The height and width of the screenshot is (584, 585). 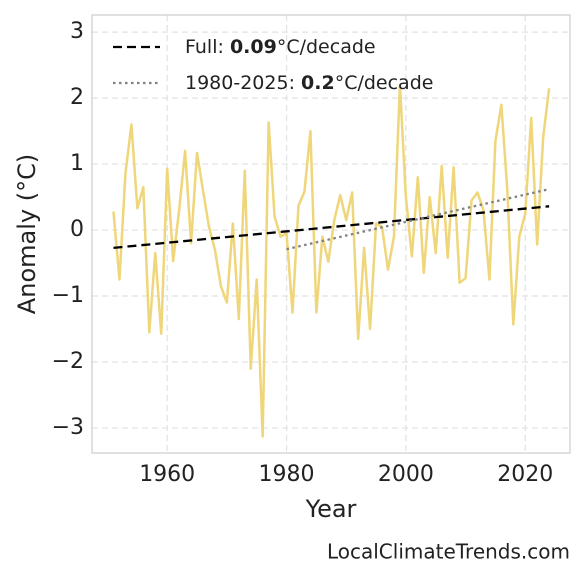 What do you see at coordinates (167, 474) in the screenshot?
I see `x-tick-label: 1960` at bounding box center [167, 474].